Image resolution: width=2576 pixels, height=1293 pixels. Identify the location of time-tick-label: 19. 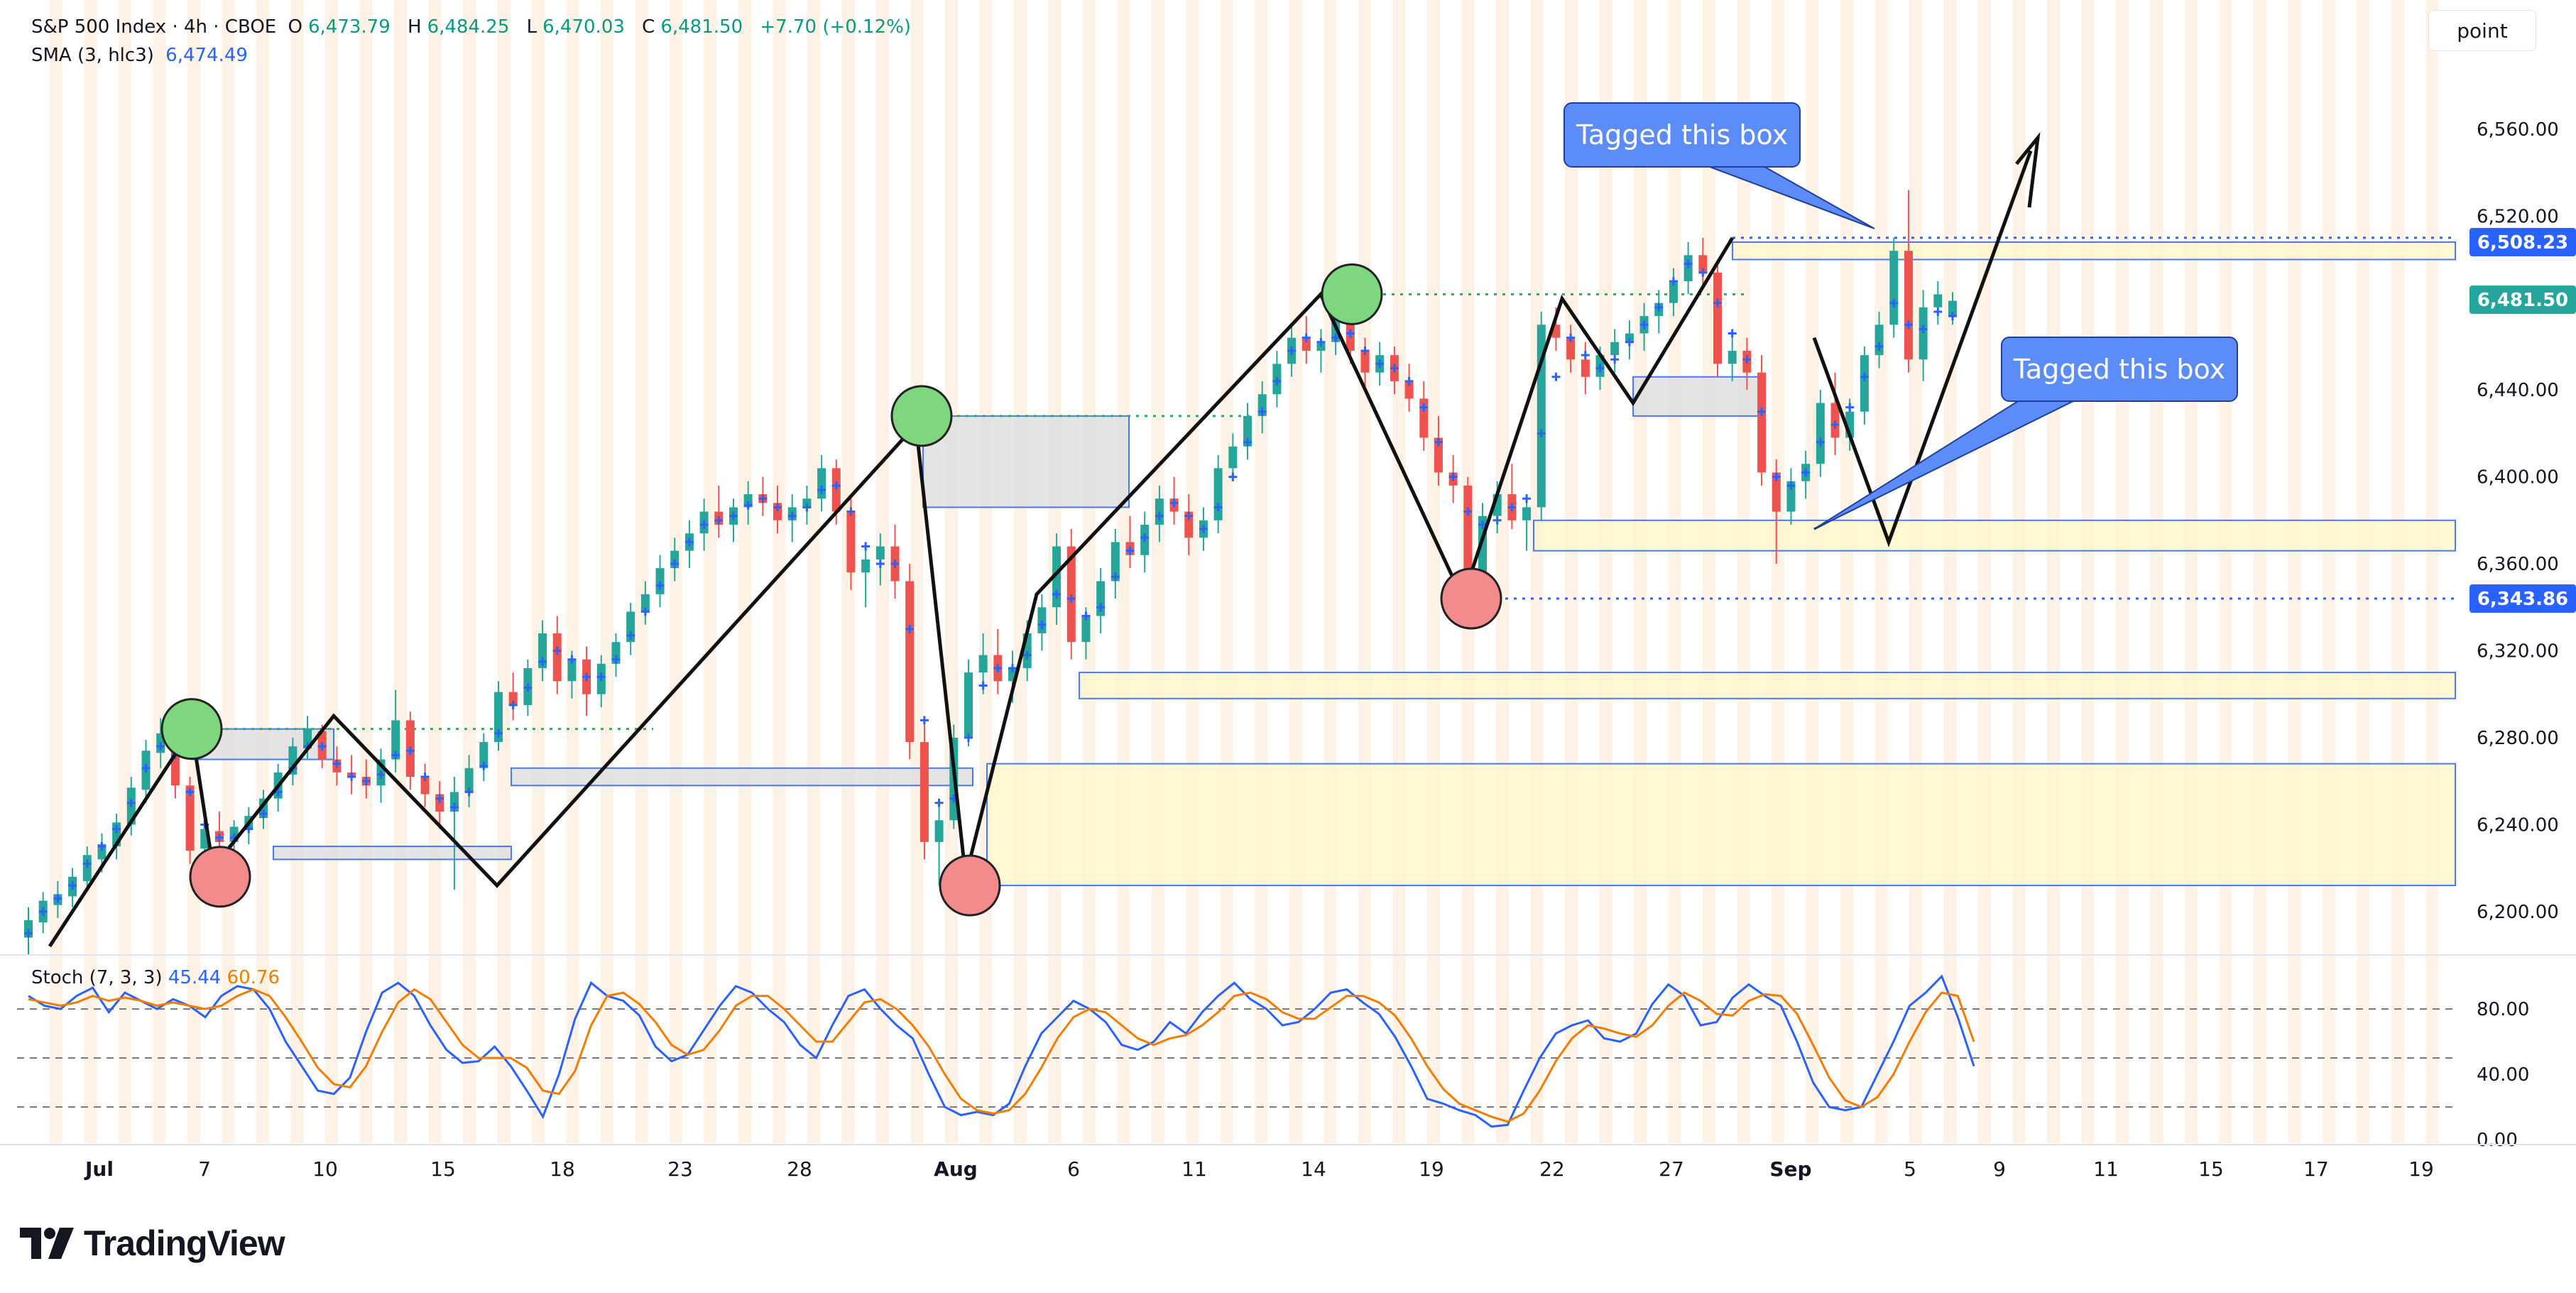
(2421, 1169).